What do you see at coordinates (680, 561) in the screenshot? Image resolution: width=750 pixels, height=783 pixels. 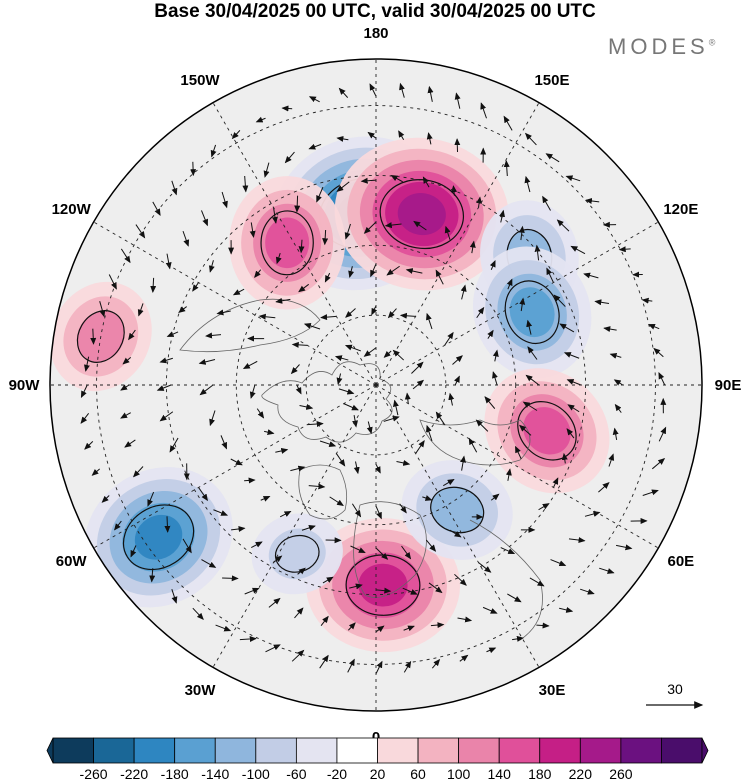 I see `longitude-label: 60E` at bounding box center [680, 561].